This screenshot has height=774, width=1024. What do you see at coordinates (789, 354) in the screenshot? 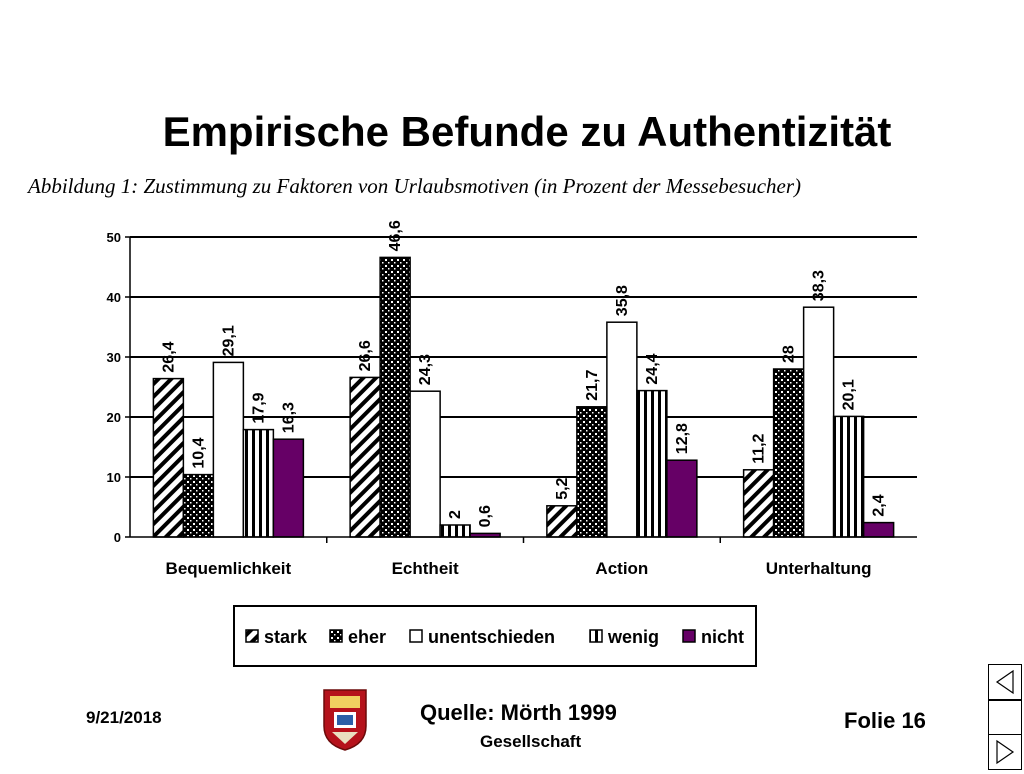
I see `data-label: 28` at bounding box center [789, 354].